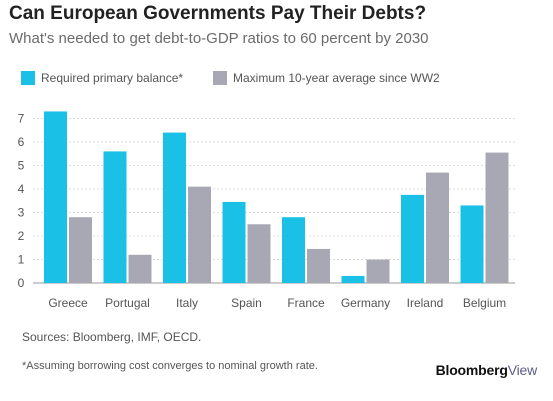 This screenshot has width=553, height=401. What do you see at coordinates (425, 303) in the screenshot?
I see `x-category-label: Ireland` at bounding box center [425, 303].